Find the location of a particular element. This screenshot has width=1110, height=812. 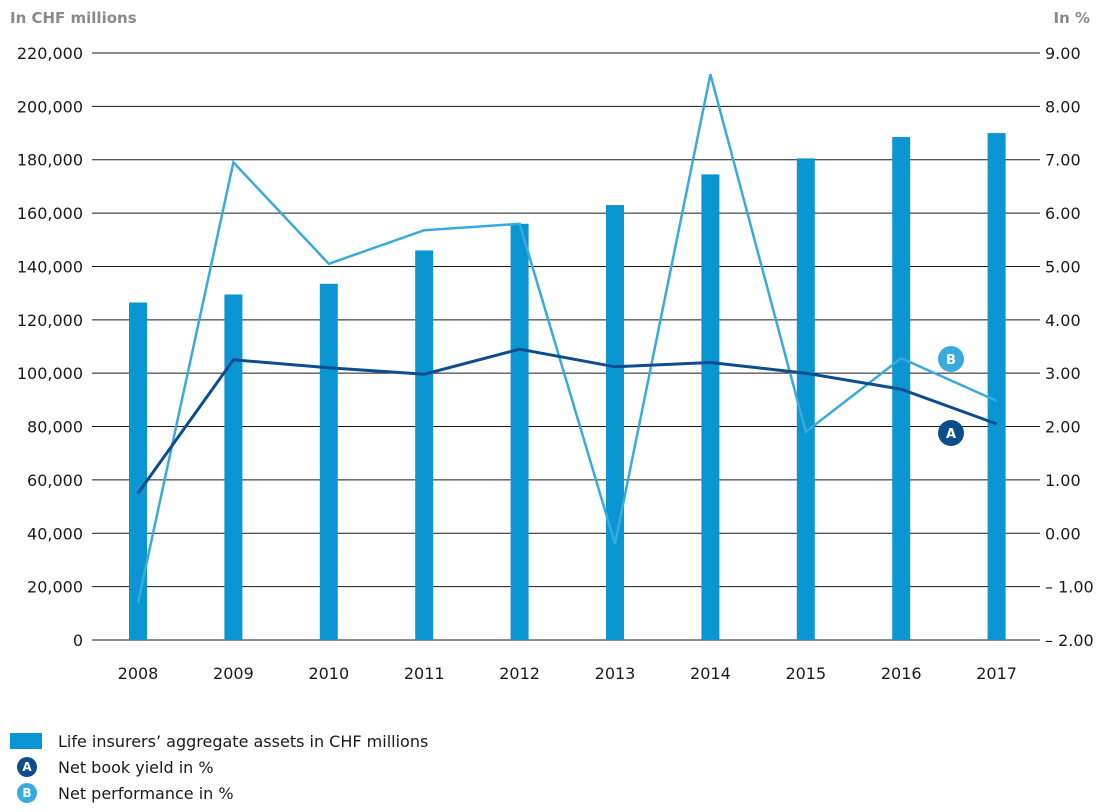

category-axis: 2008 2009 2010 2011 2012 2013 2014 2015 2016 2017 is located at coordinates (567, 673).